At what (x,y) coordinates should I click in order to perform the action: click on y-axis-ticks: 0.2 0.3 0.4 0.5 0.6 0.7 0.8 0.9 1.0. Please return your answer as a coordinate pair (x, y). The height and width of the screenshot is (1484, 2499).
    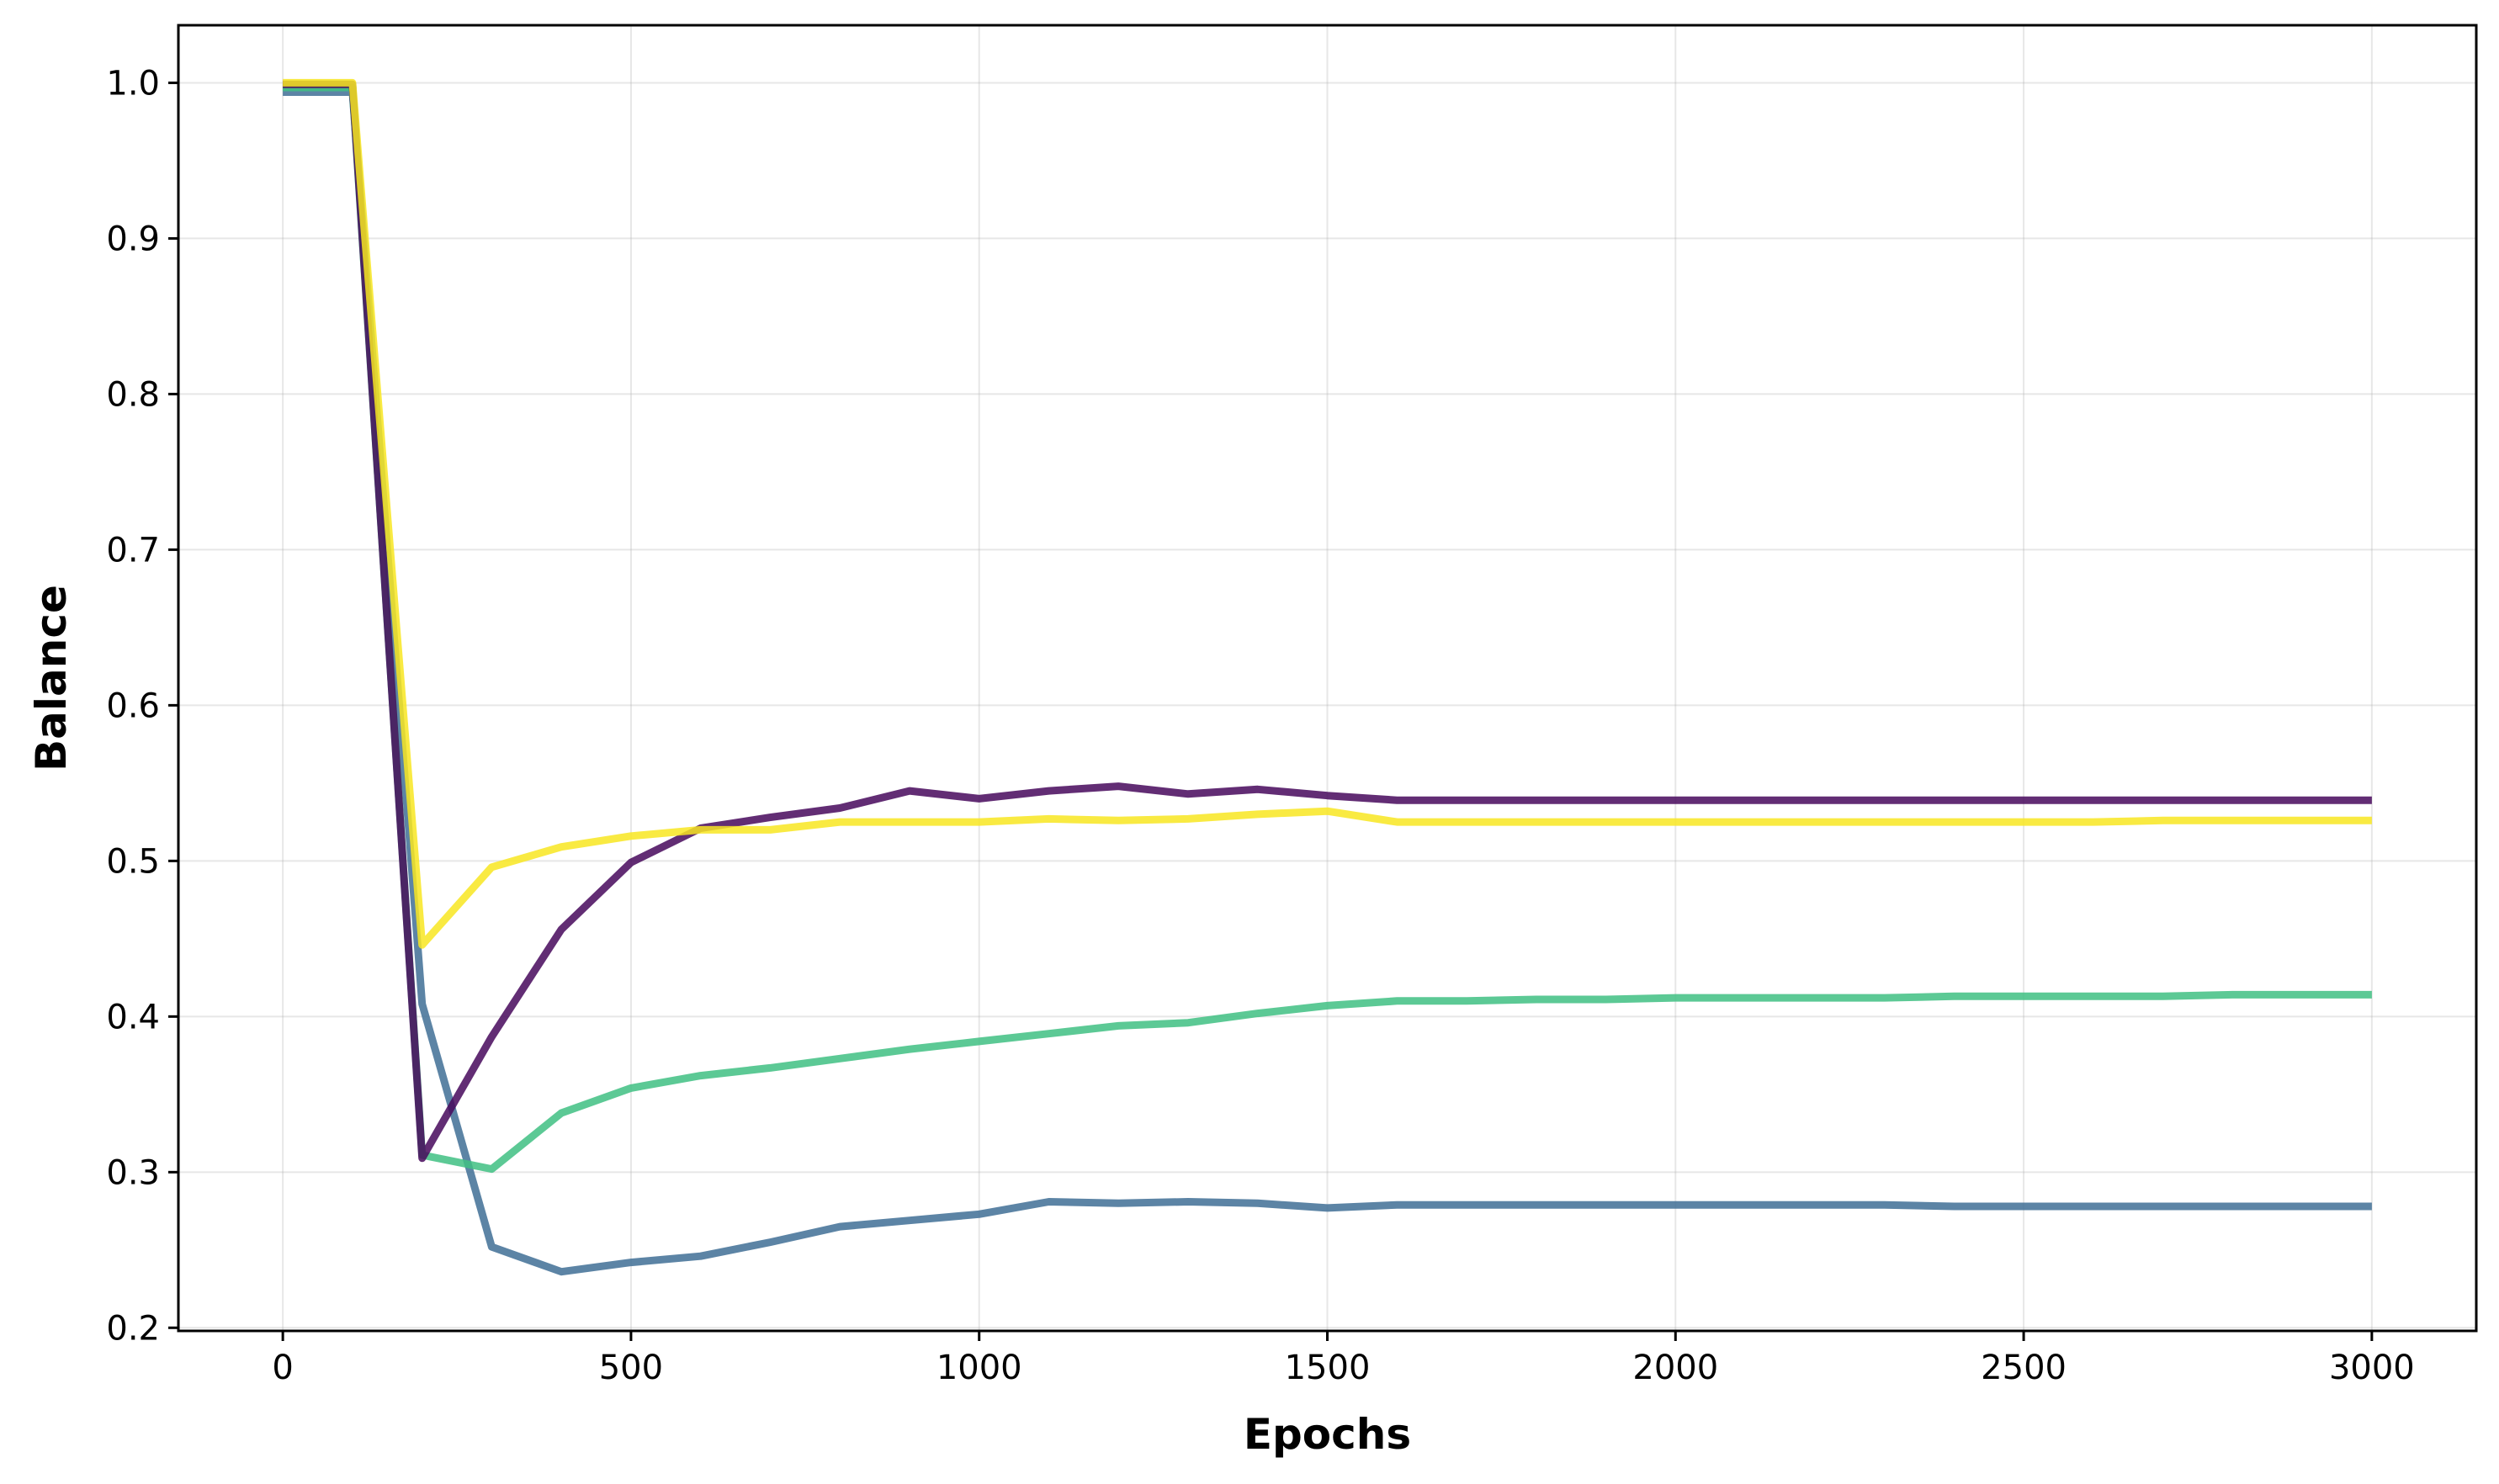
    Looking at the image, I should click on (142, 706).